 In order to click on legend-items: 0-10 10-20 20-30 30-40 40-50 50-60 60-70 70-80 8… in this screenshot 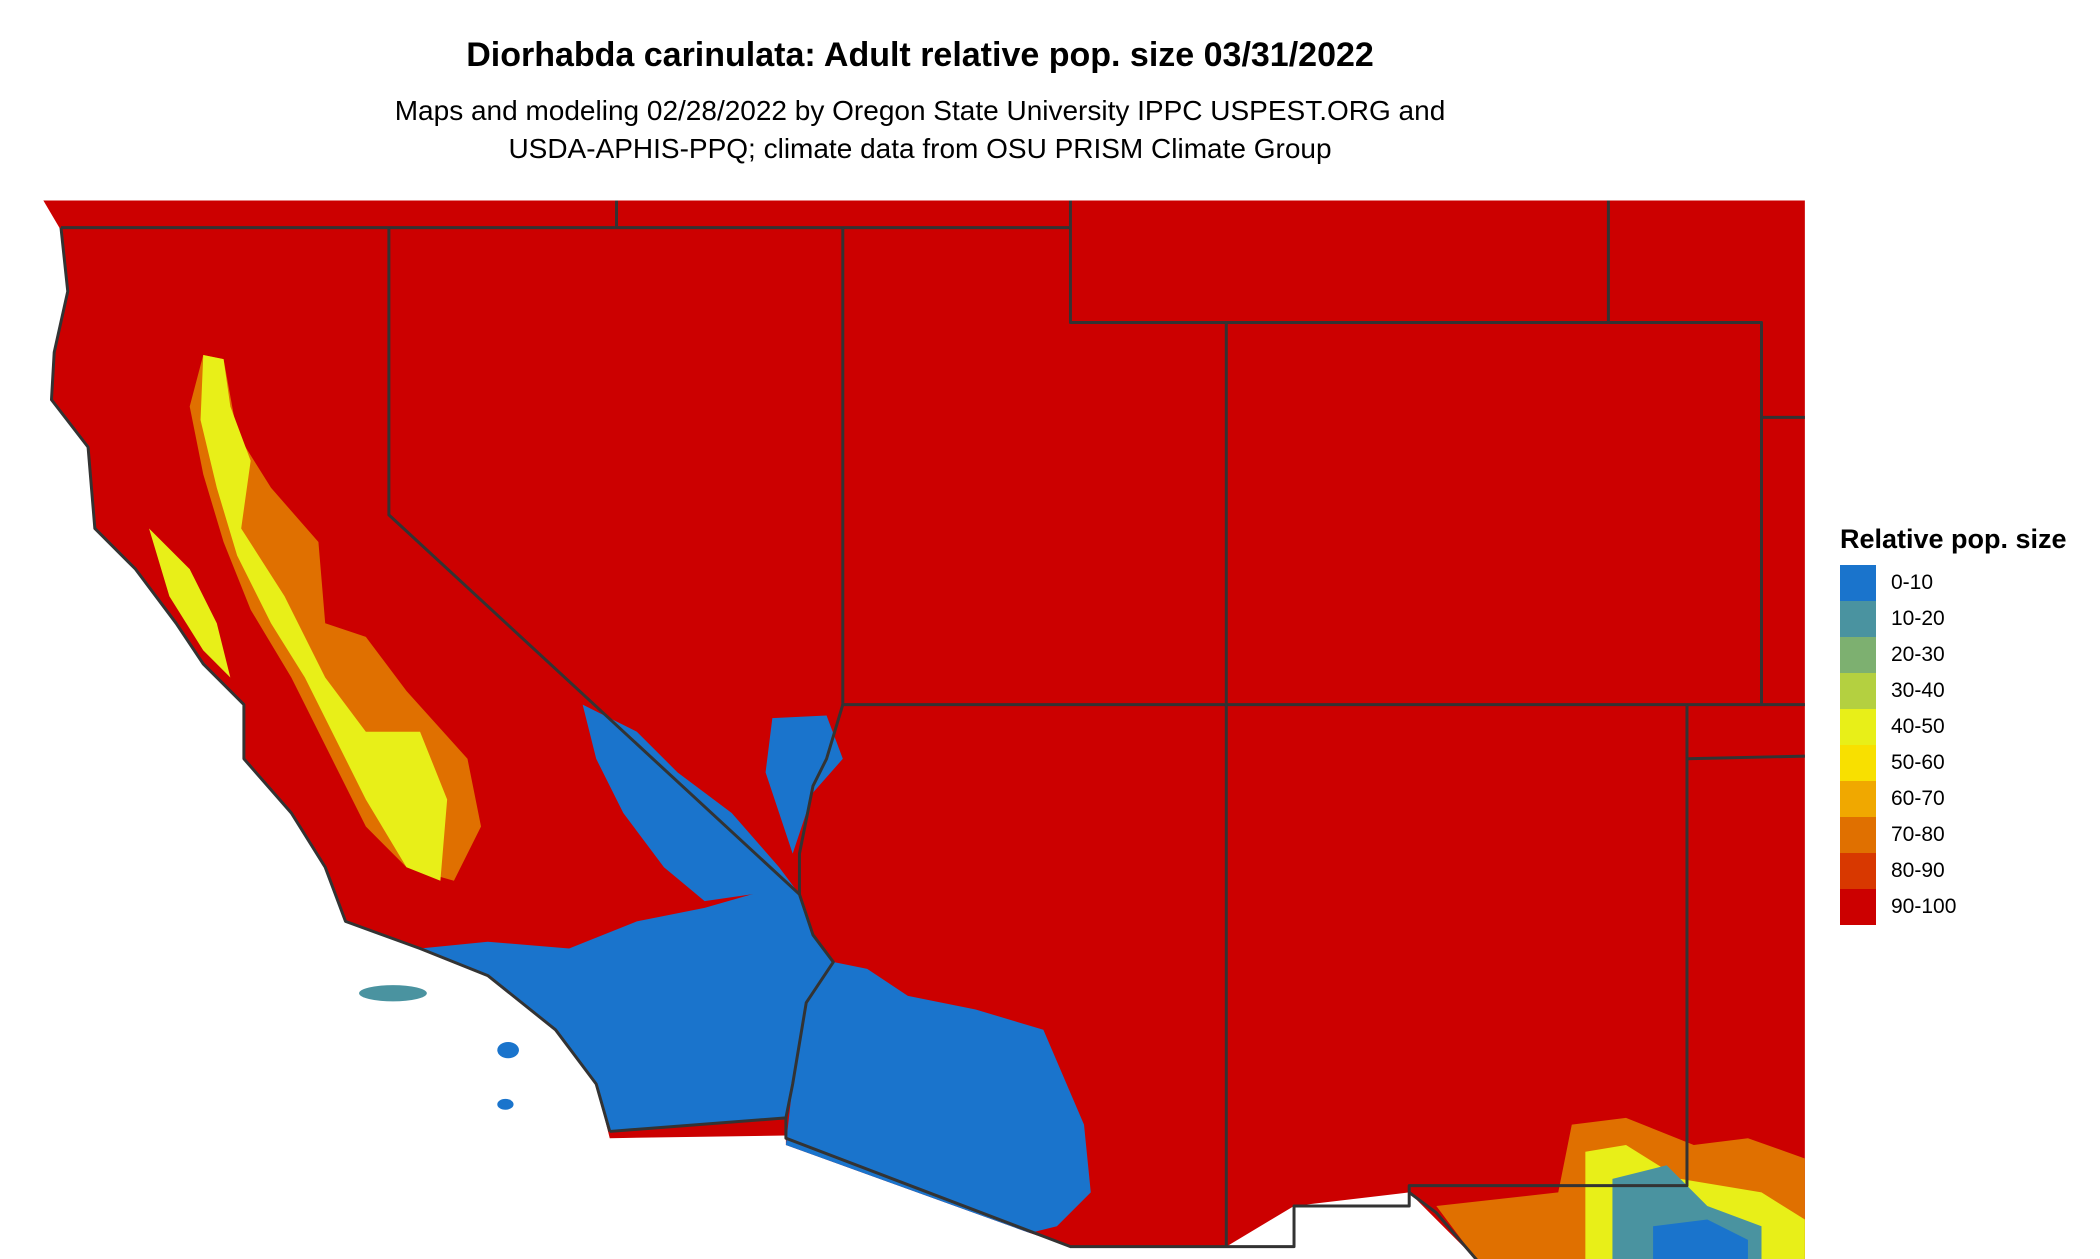, I will do `click(1953, 745)`.